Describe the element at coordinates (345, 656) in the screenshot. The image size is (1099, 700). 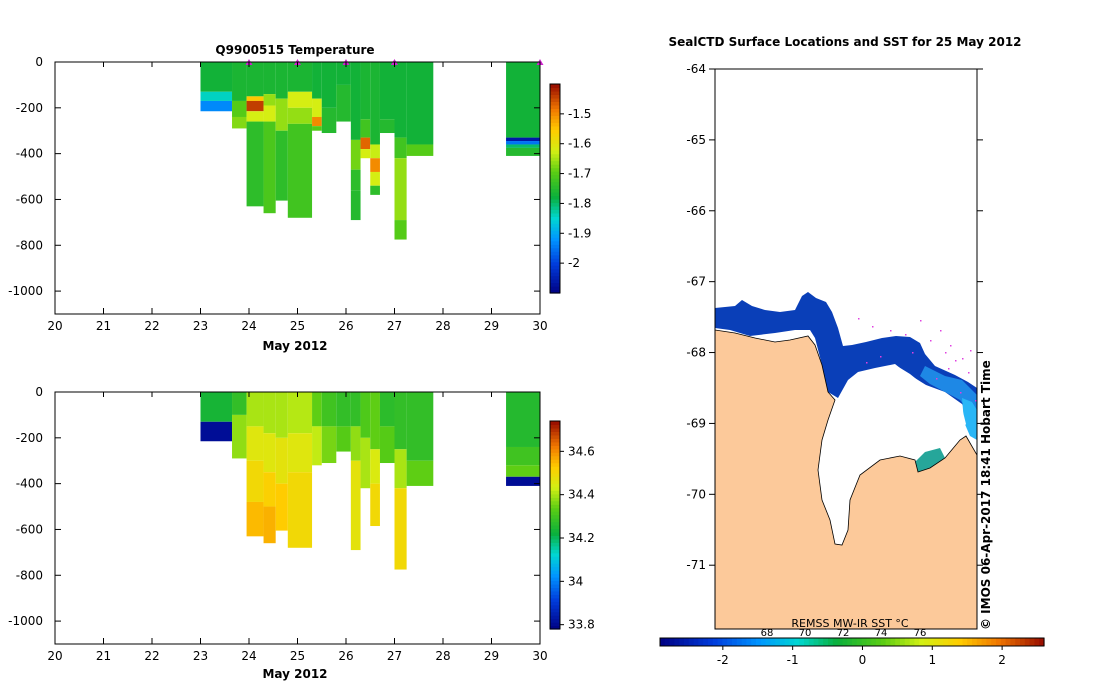
I see `x-tick-label: 26` at that location.